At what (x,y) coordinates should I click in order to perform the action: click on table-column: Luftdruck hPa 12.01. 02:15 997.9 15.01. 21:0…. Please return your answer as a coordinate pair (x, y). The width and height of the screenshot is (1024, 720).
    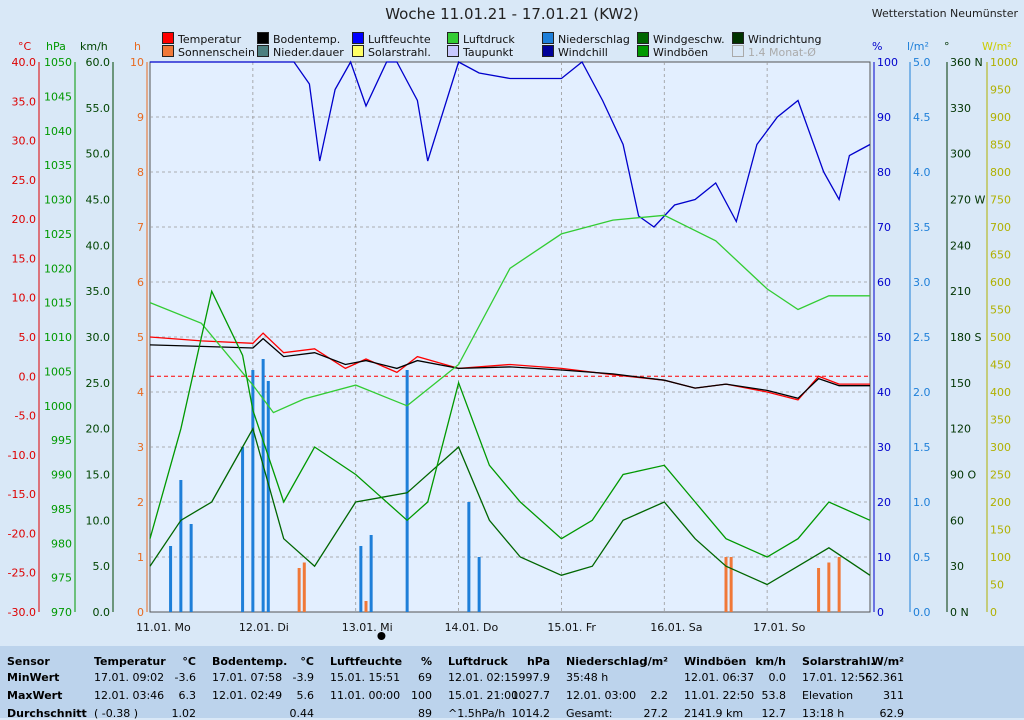
    Looking at the image, I should click on (499, 683).